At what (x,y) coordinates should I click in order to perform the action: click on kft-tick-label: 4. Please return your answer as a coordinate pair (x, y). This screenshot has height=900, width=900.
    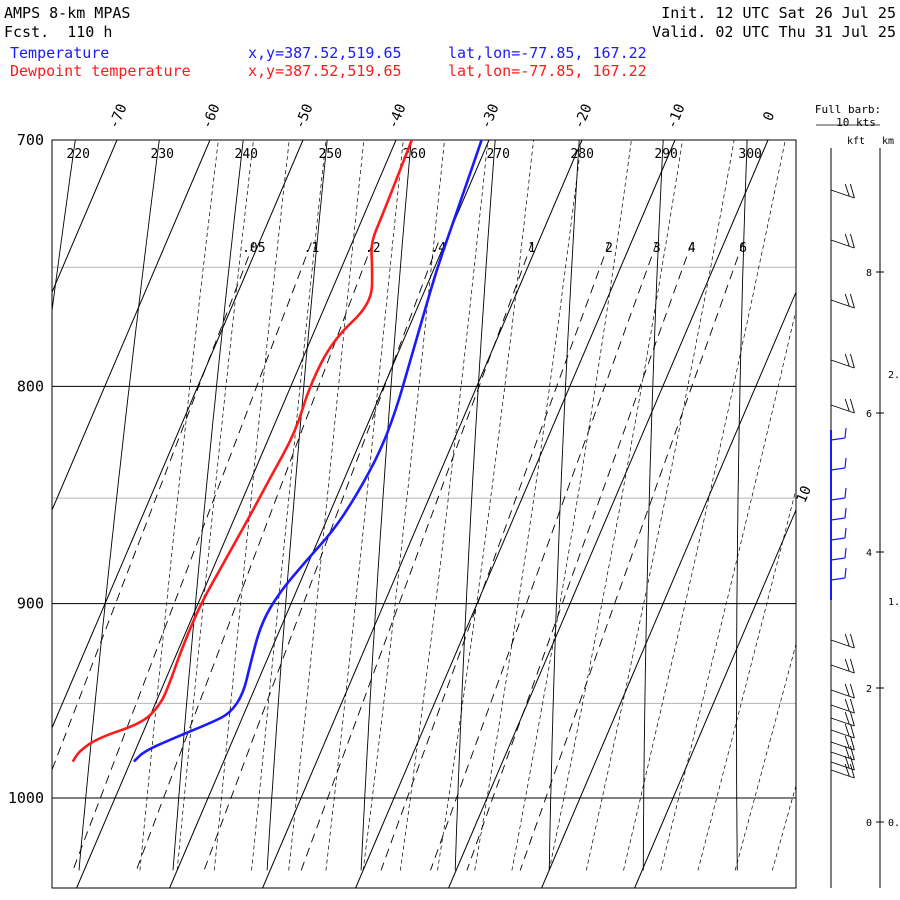
    Looking at the image, I should click on (869, 553).